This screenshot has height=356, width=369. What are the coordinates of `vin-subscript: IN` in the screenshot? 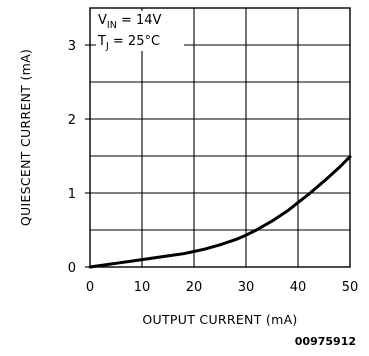 It's located at (112, 25).